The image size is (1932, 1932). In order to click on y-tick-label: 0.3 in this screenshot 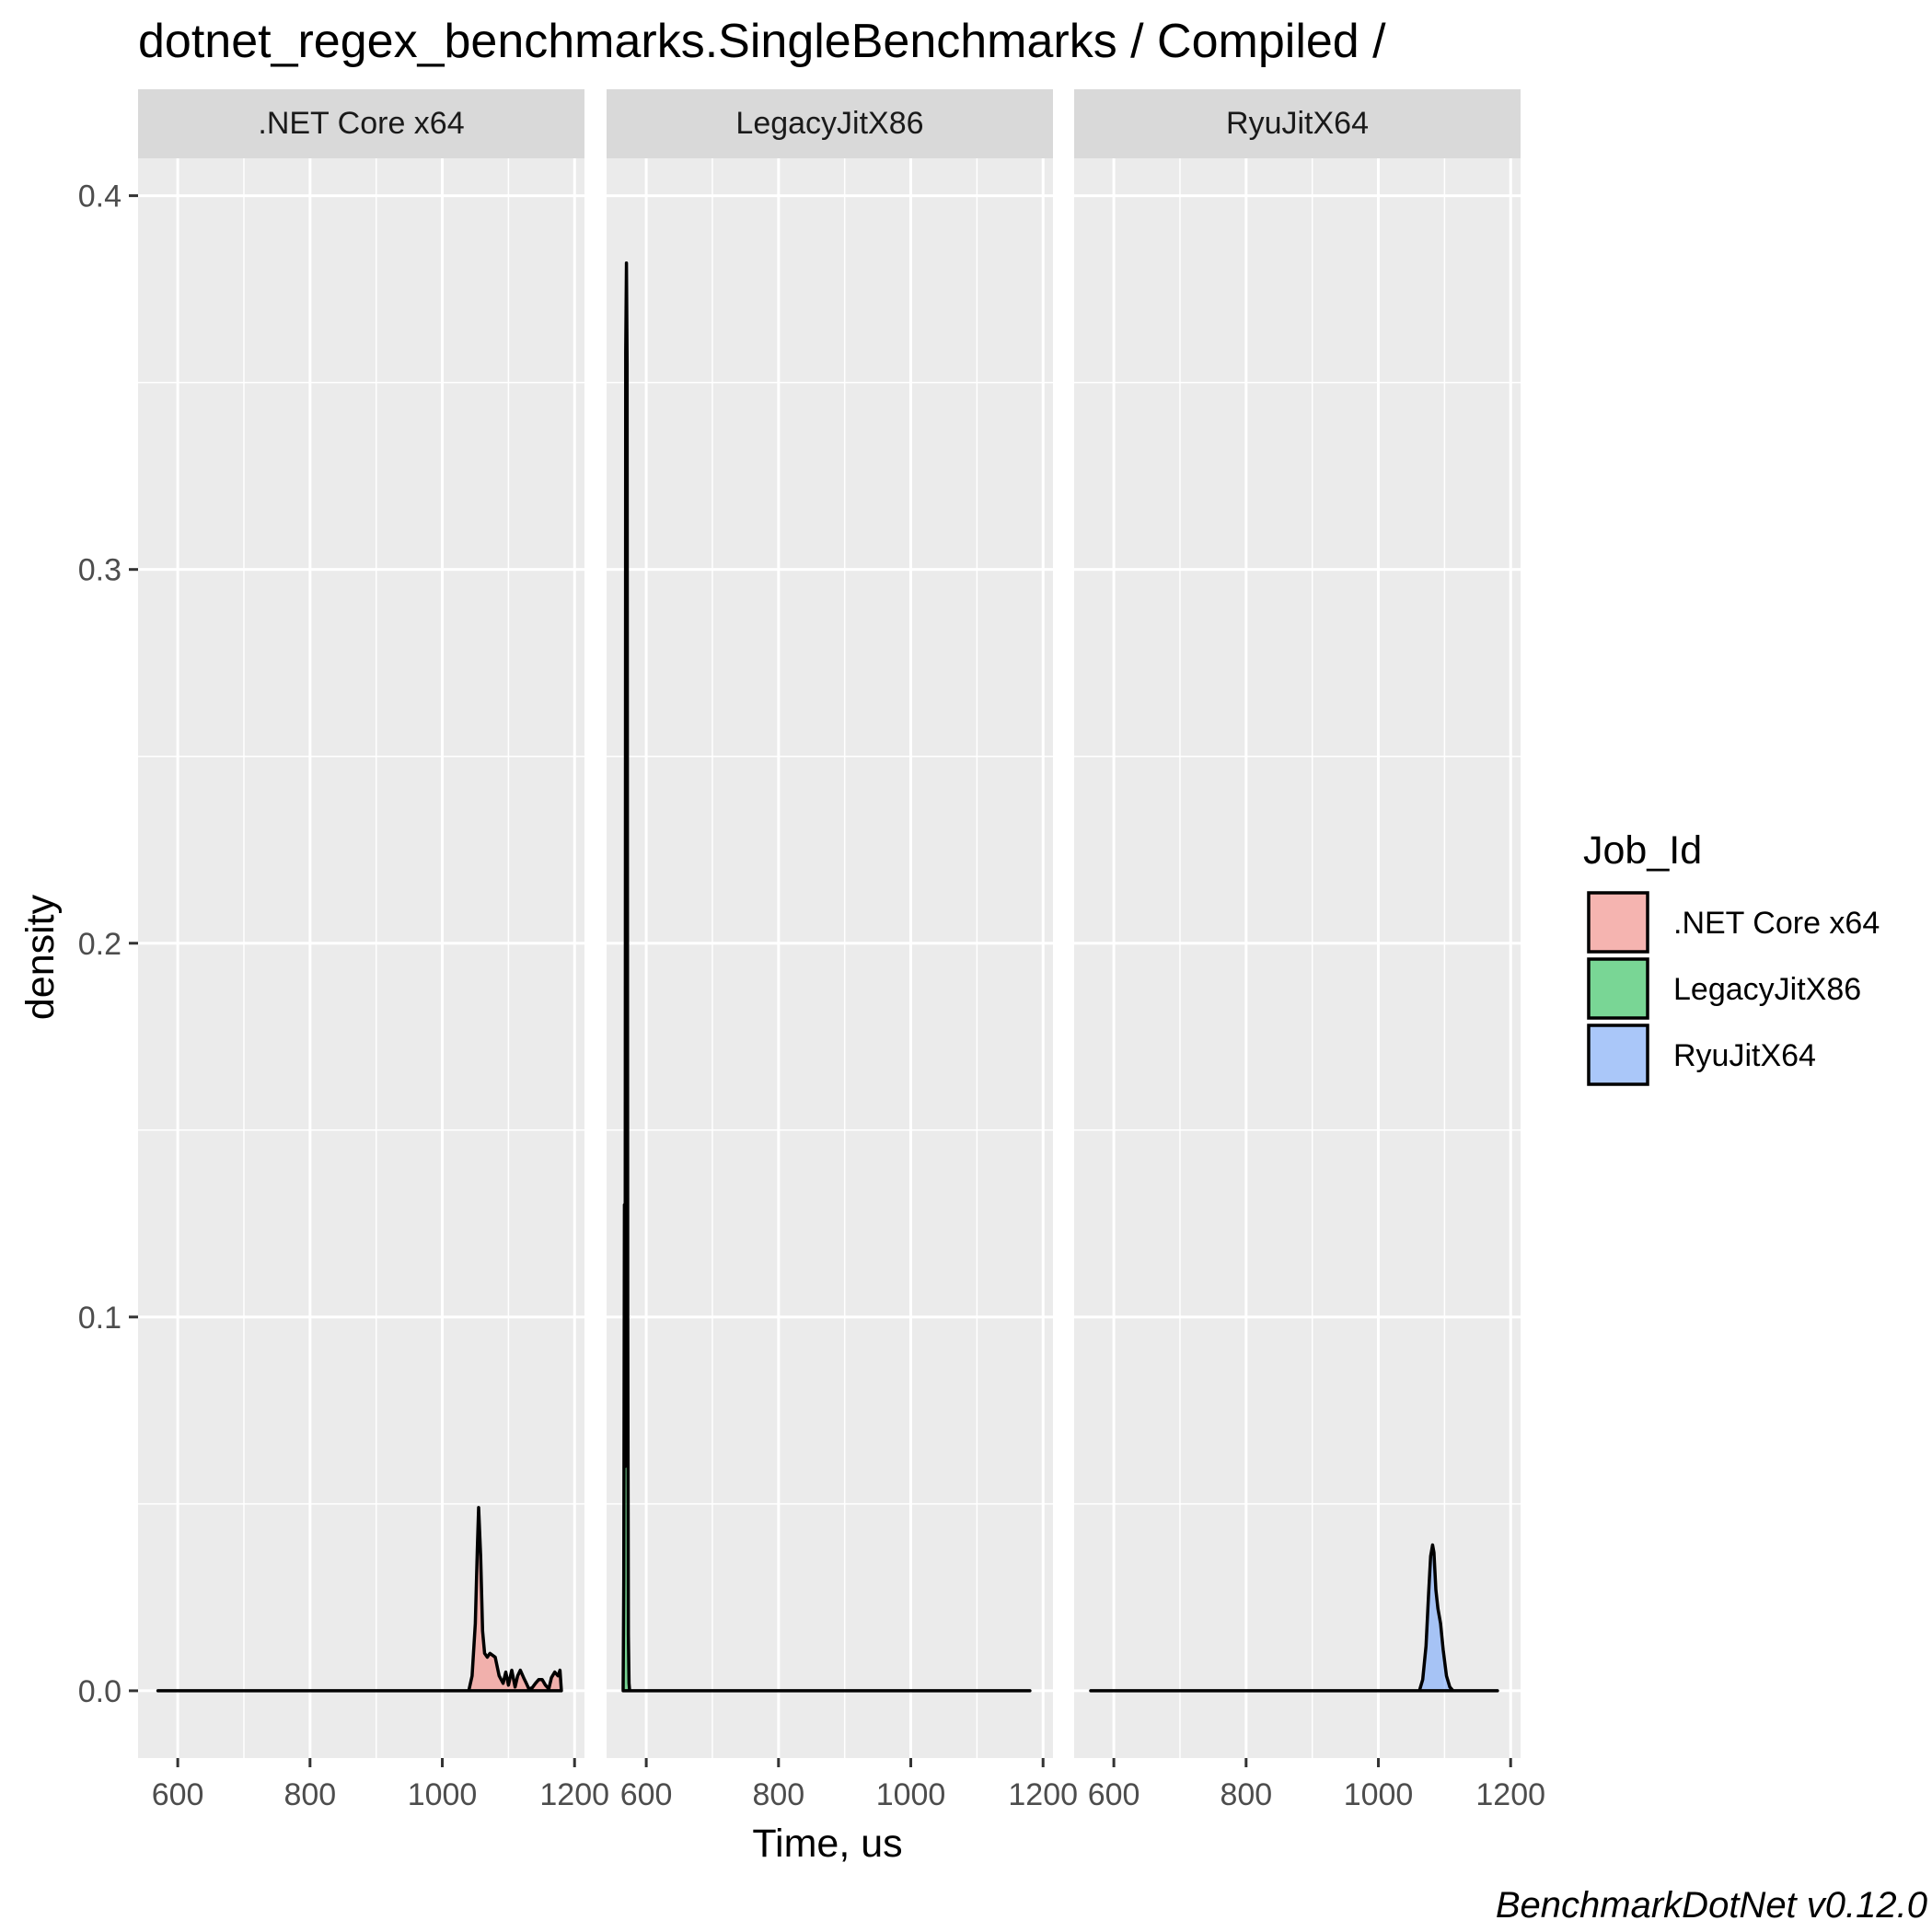, I will do `click(100, 571)`.